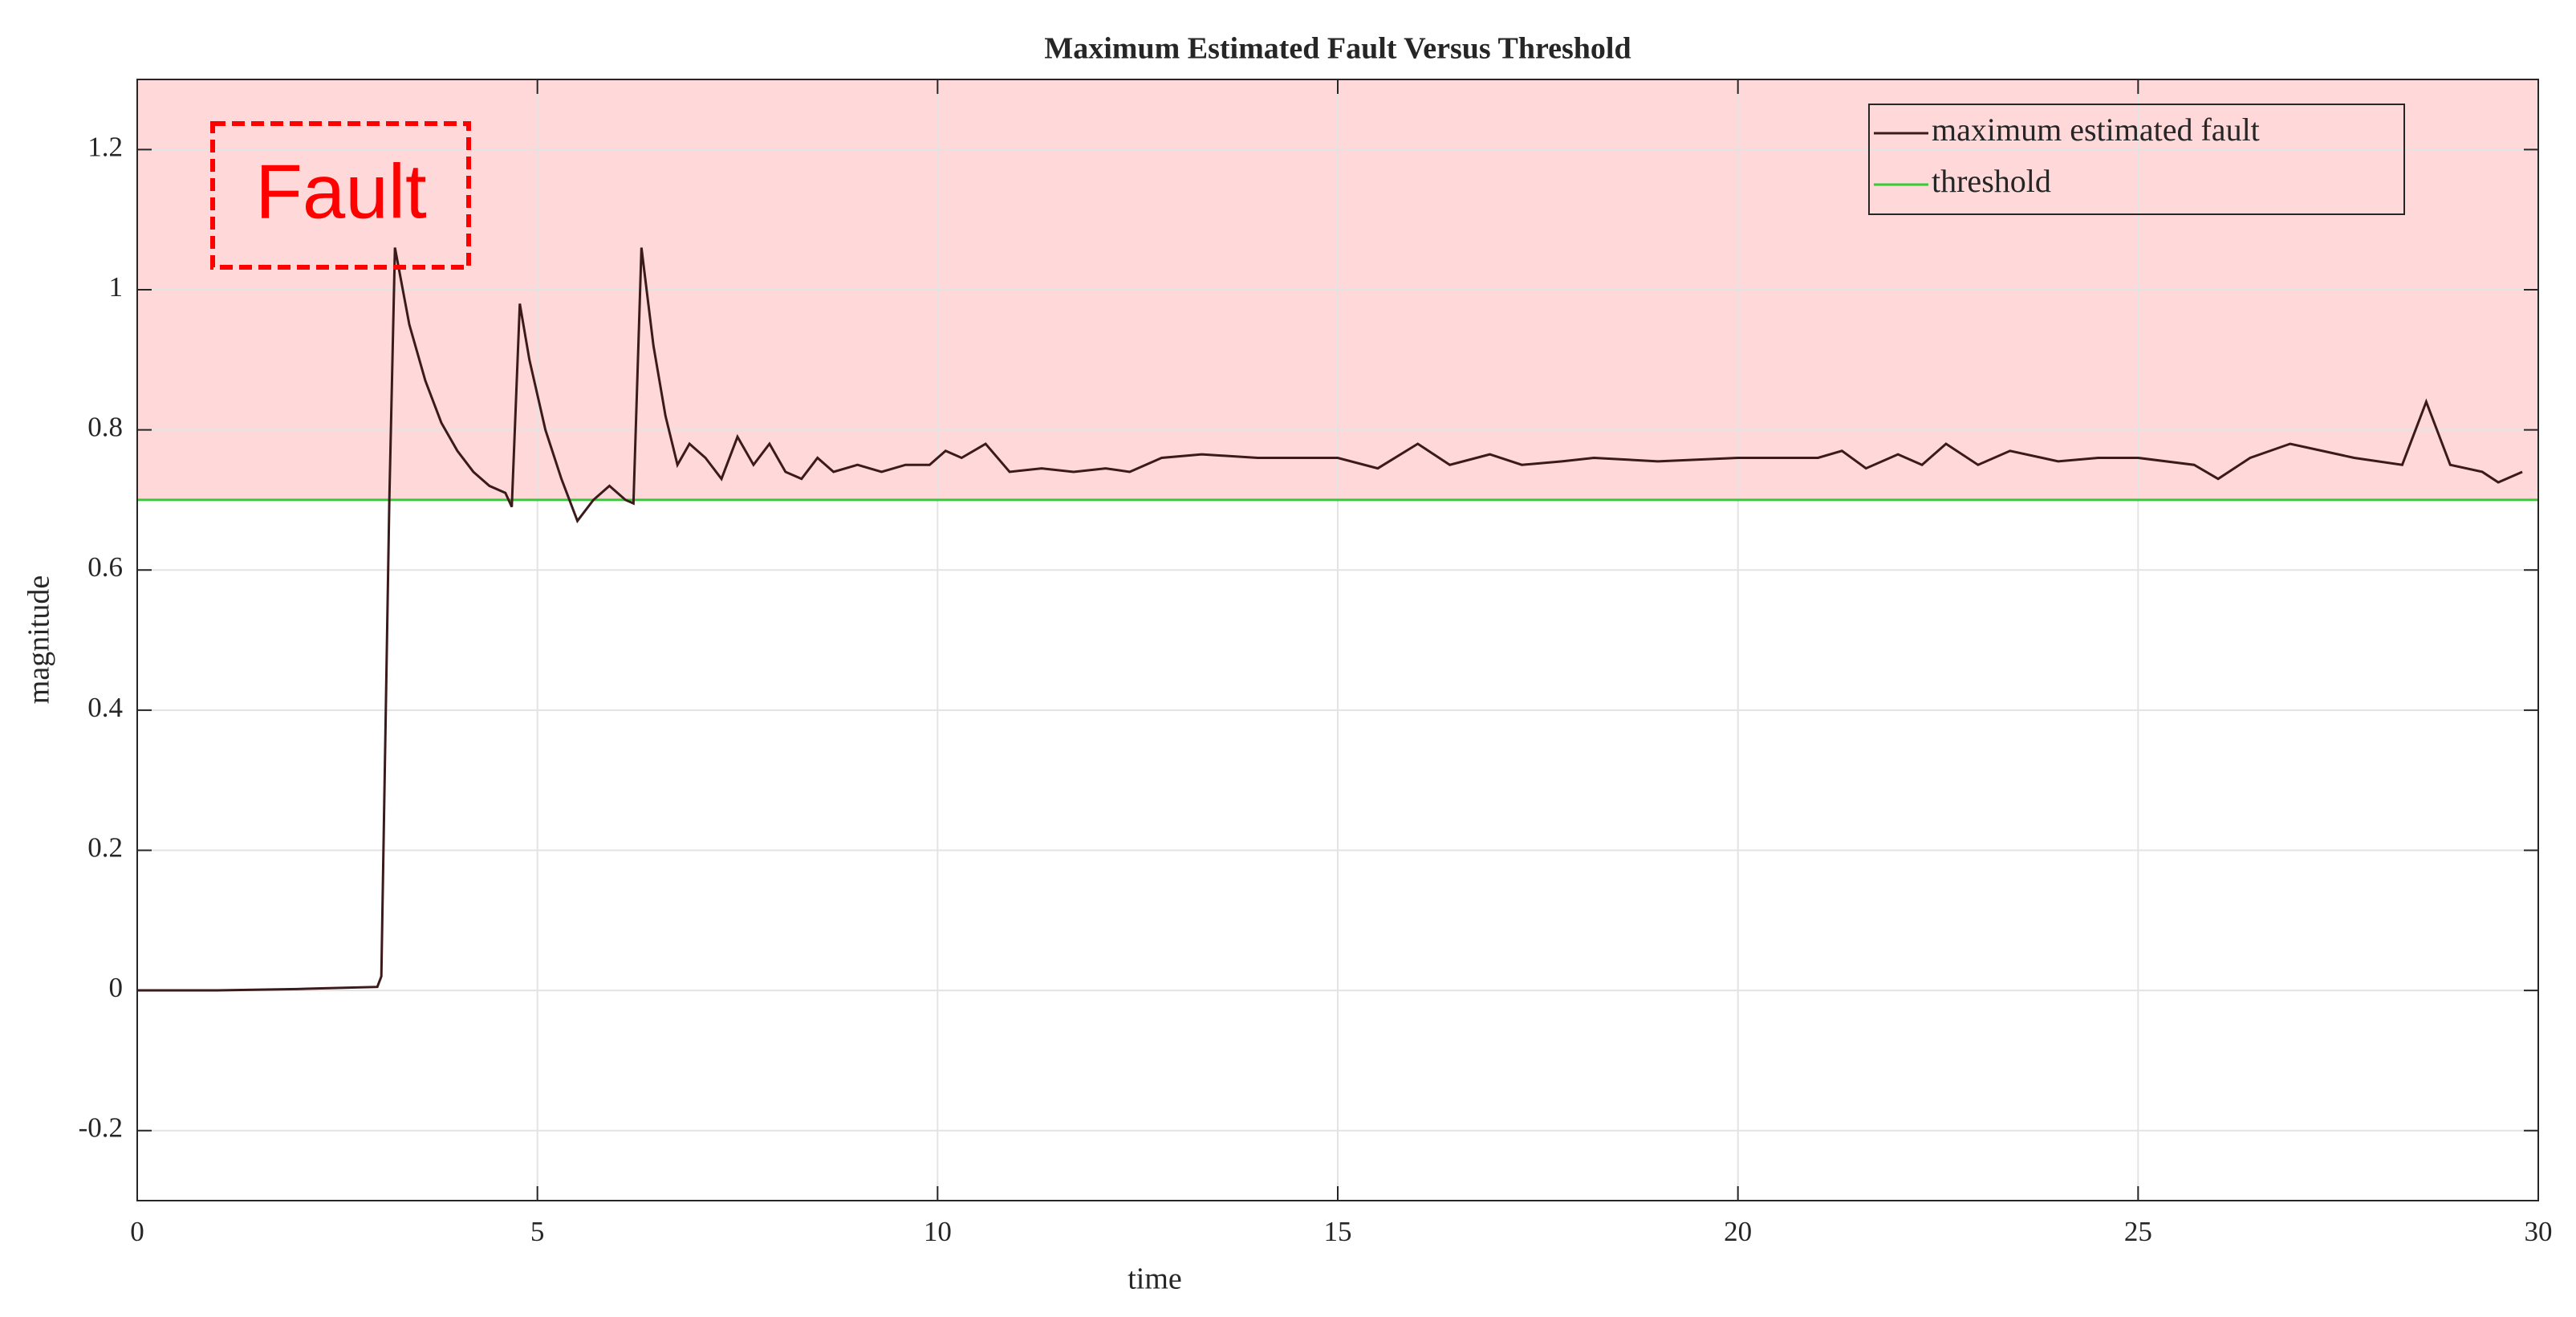 The width and height of the screenshot is (2576, 1317). I want to click on chart-title: Maximum Estimated Fault Versus Threshold, so click(1337, 49).